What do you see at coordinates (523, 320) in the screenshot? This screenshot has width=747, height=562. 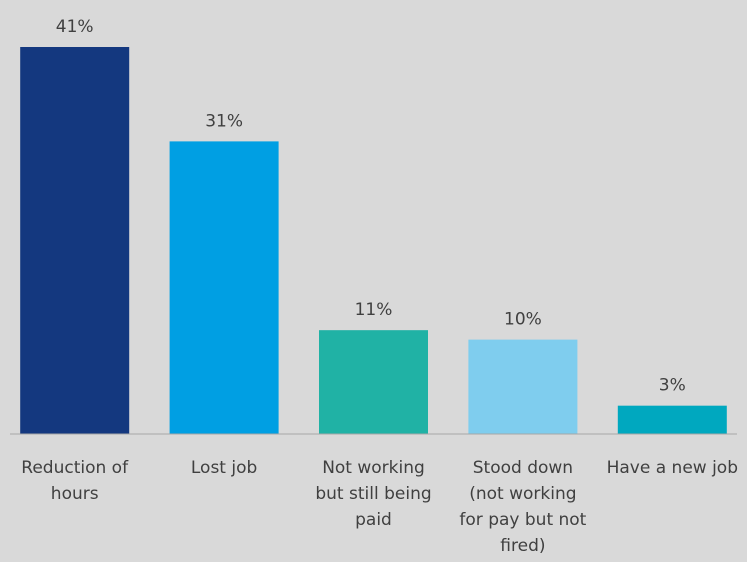 I see `data-label-4: 10%` at bounding box center [523, 320].